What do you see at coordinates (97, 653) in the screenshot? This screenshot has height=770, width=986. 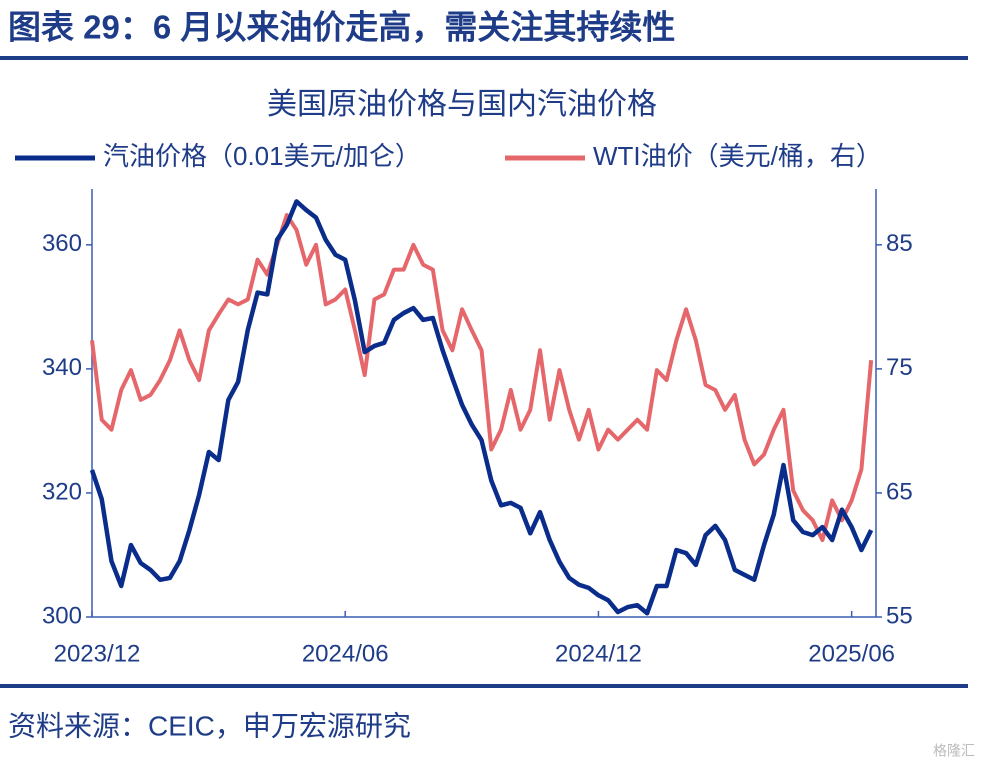 I see `x-tick-label: 2023/12` at bounding box center [97, 653].